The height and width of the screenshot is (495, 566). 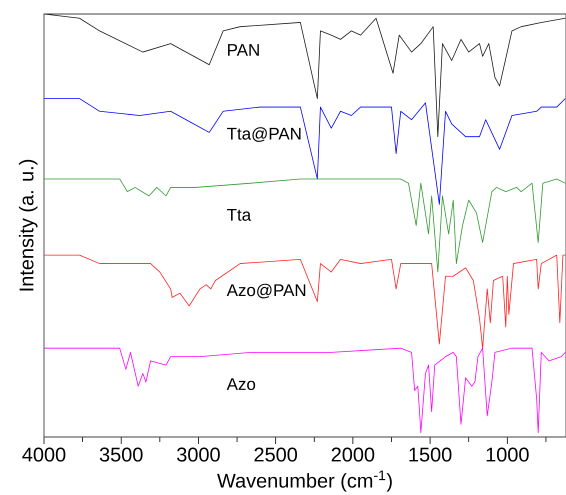 I want to click on x-tick-label: 1500, so click(x=430, y=455).